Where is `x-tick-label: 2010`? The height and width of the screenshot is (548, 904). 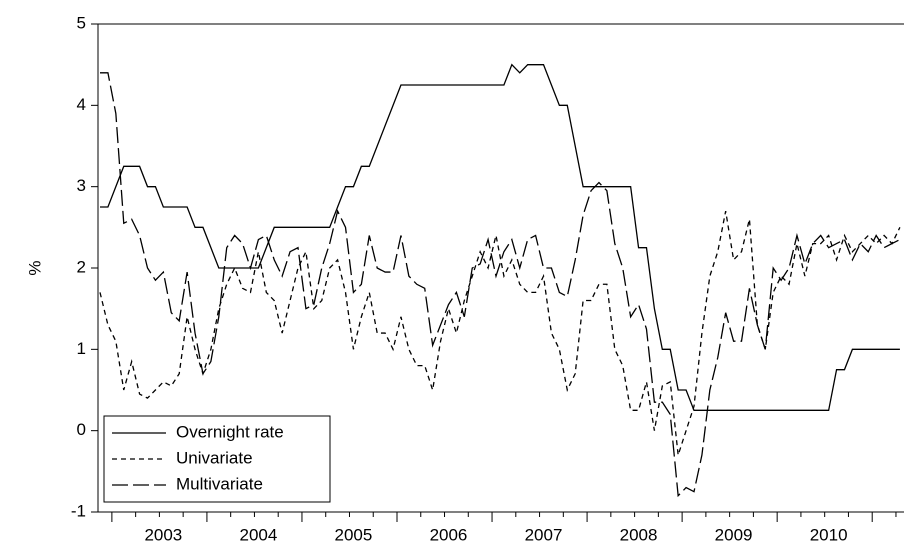 x-tick-label: 2010 is located at coordinates (829, 534).